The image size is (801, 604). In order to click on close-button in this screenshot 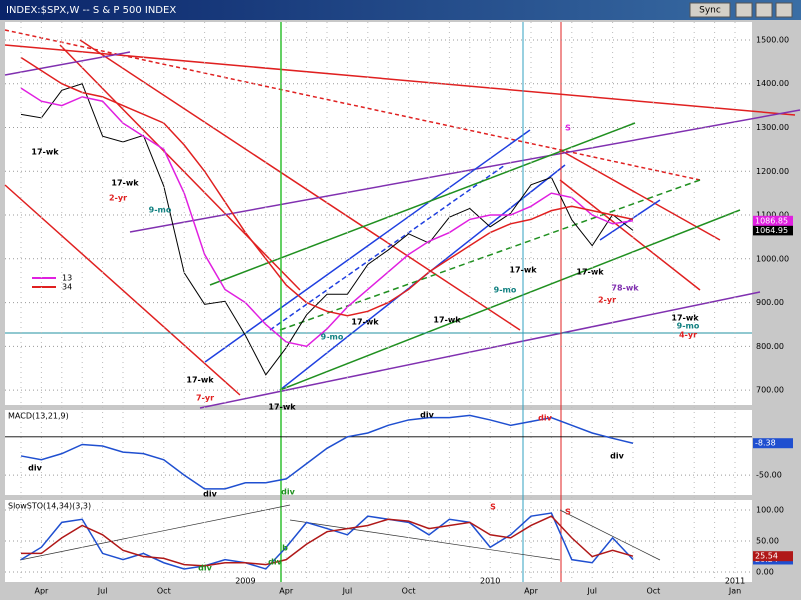, I will do `click(784, 10)`.